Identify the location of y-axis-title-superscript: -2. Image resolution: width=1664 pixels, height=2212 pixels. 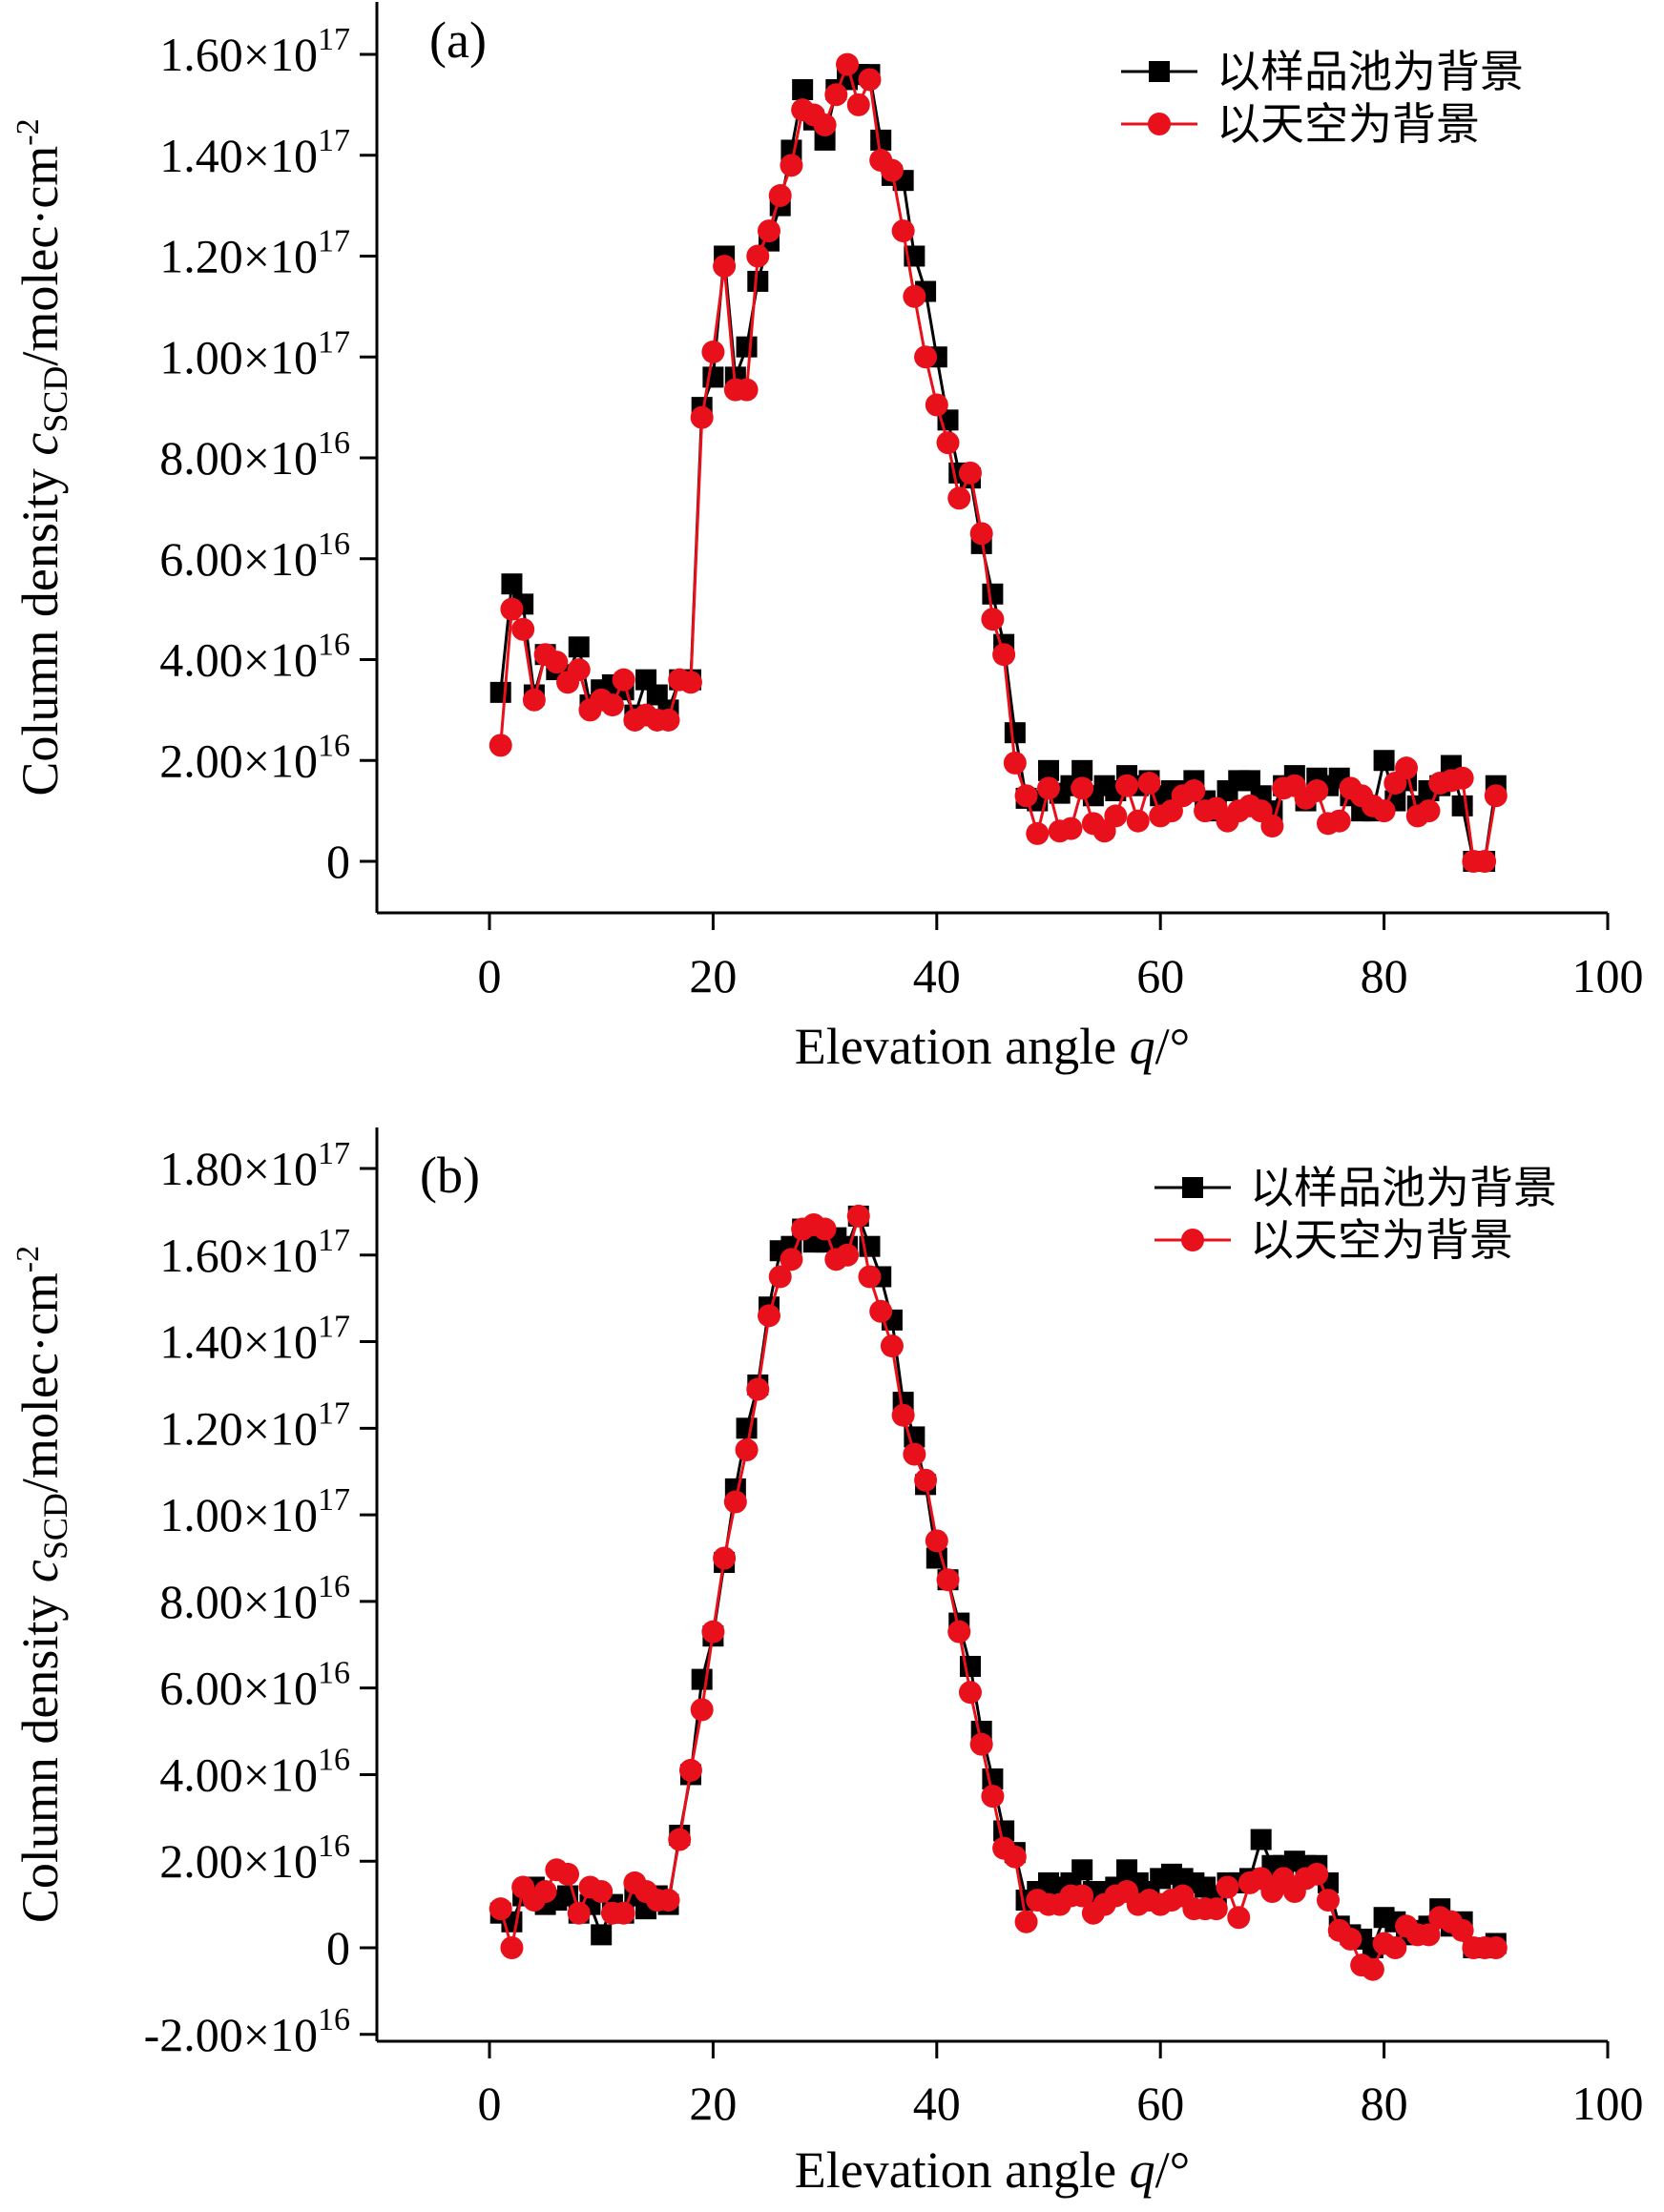
(28, 1259).